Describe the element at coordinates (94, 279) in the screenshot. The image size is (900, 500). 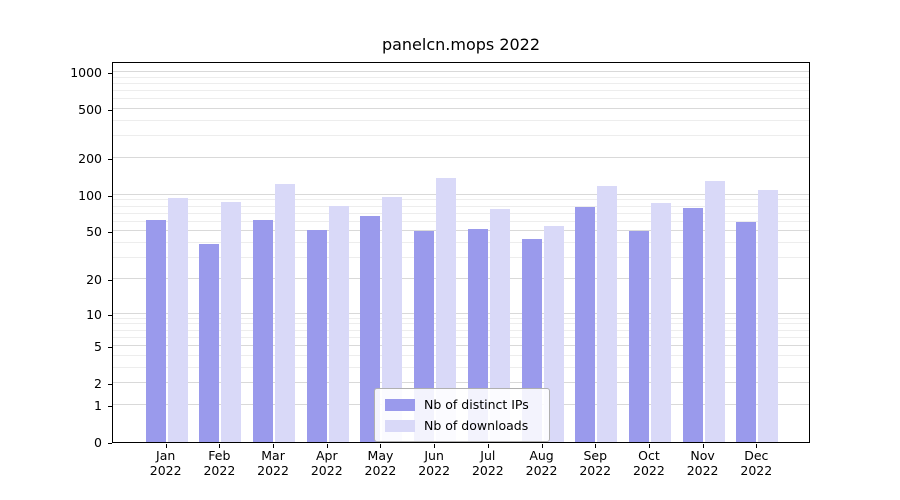
I see `y-axis-tick-label: 20` at that location.